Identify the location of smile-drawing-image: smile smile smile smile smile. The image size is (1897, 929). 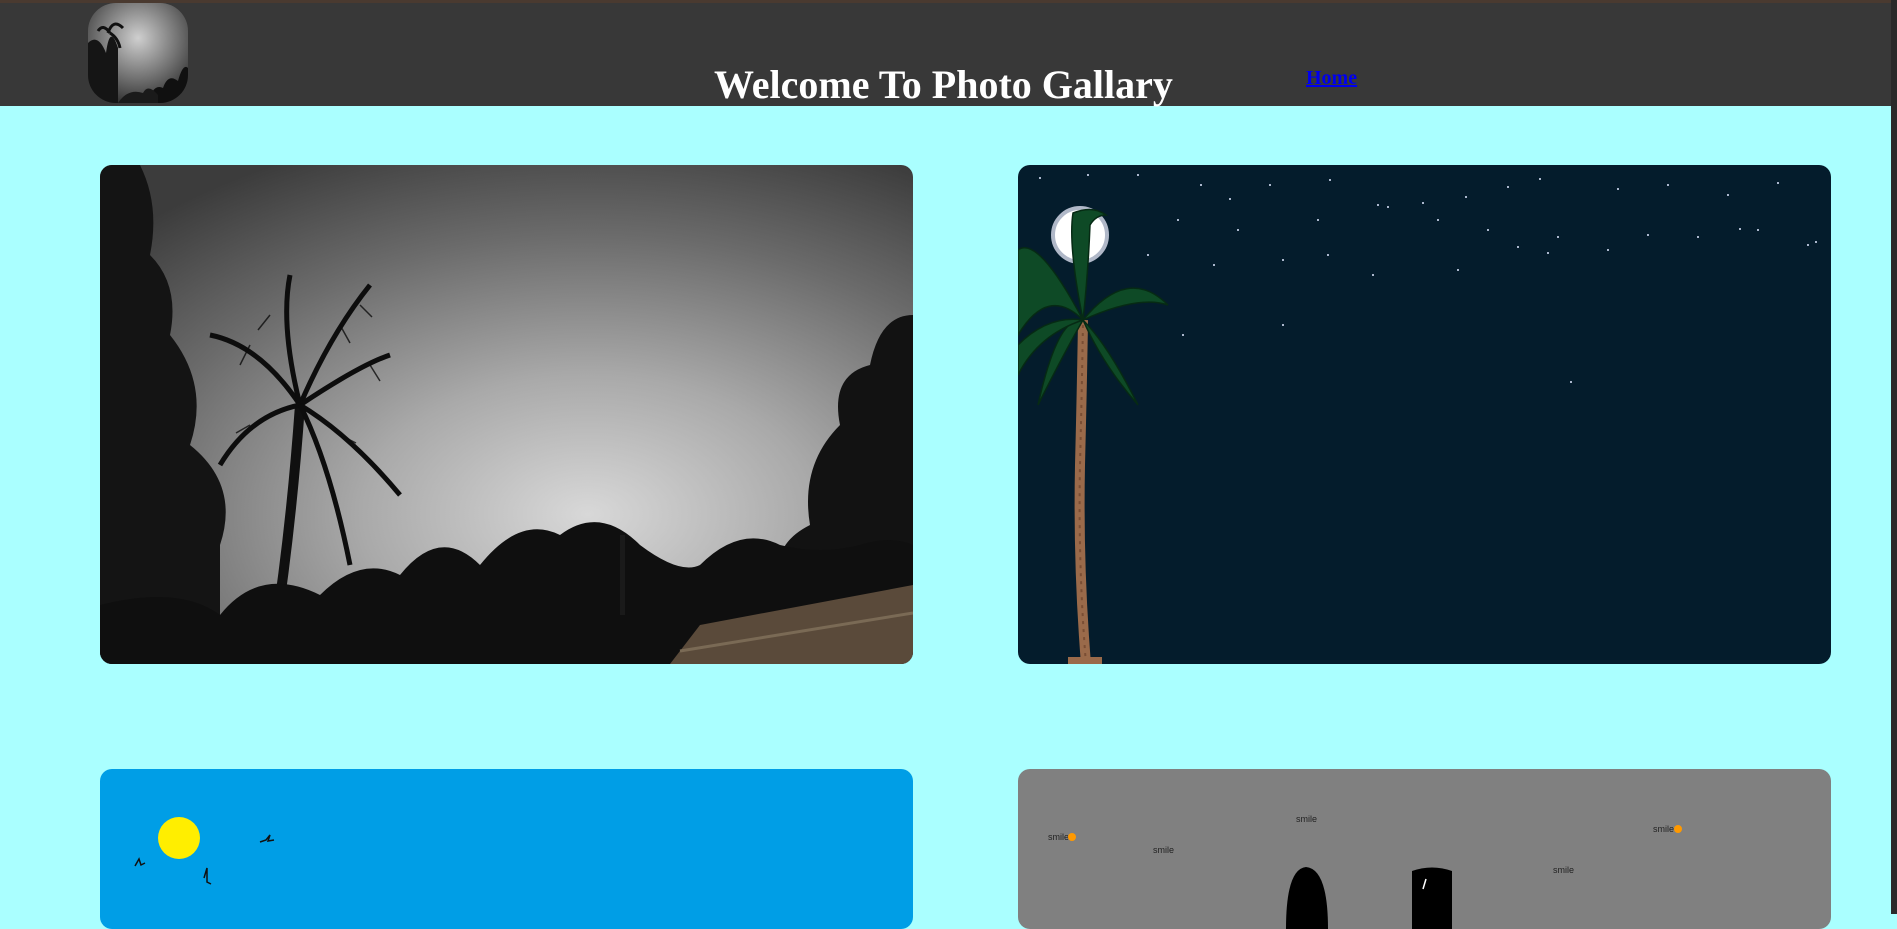
(1424, 849).